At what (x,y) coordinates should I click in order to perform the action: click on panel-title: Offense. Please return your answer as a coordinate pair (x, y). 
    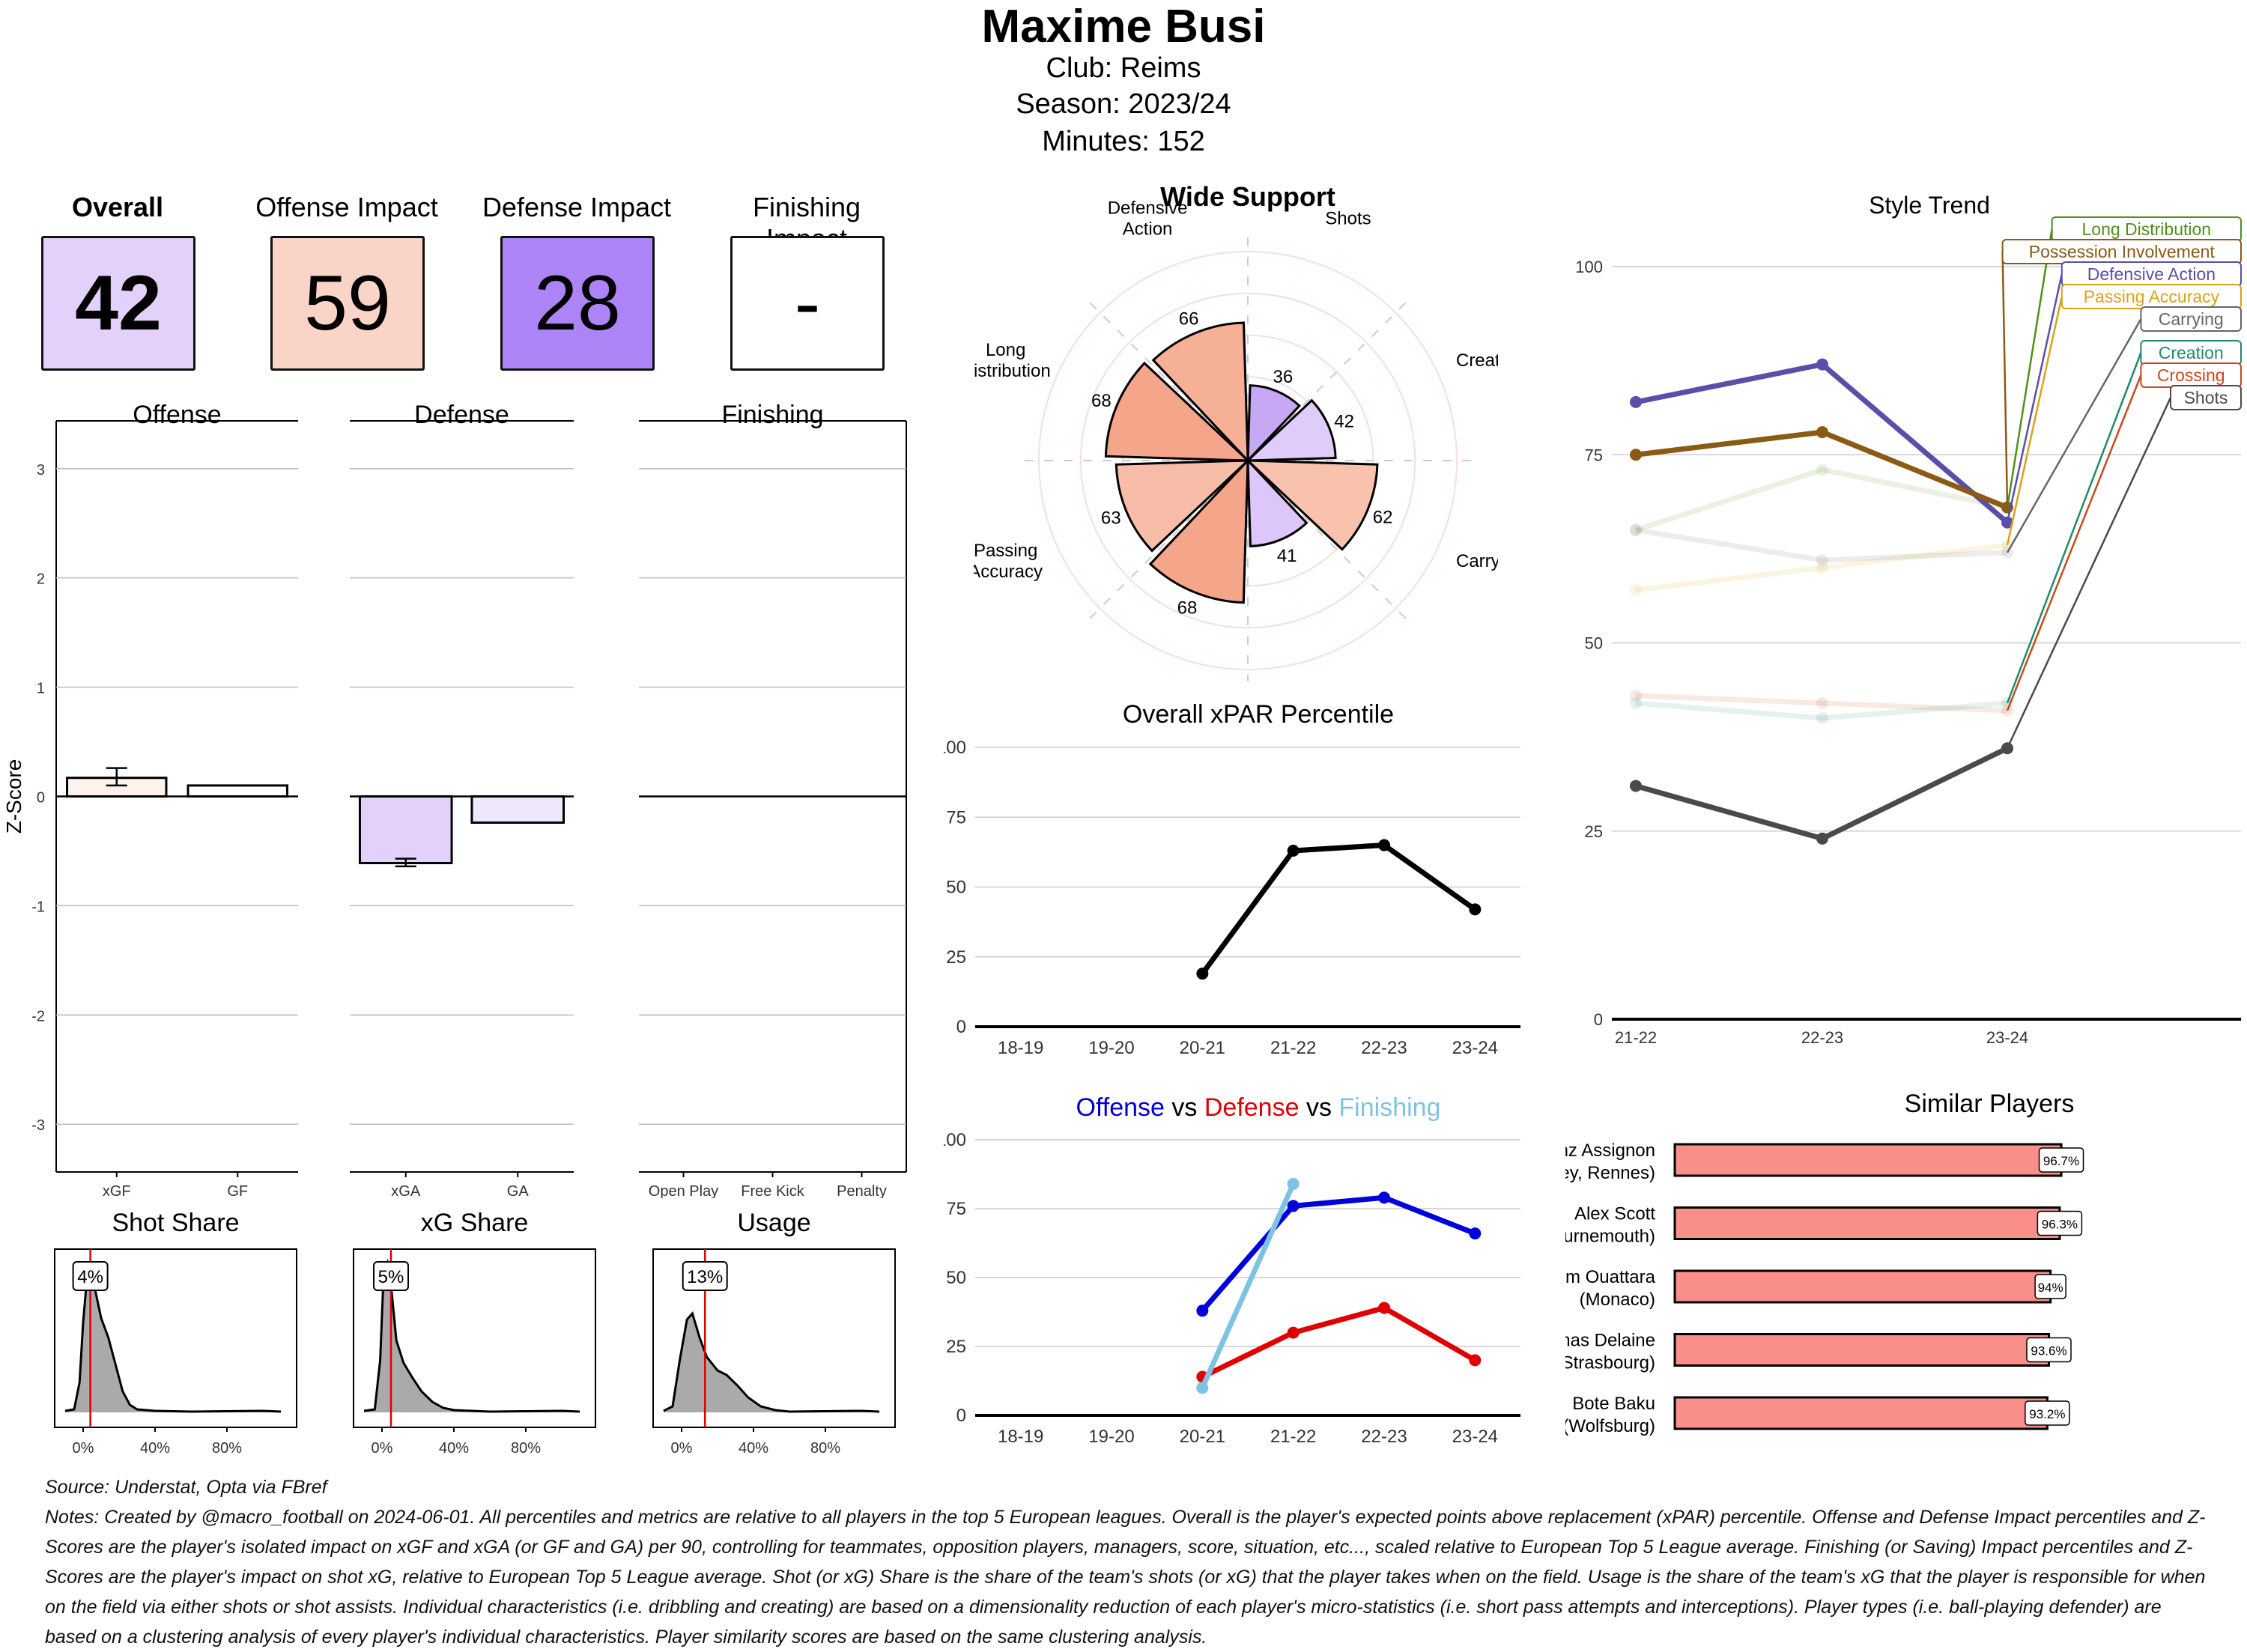
    Looking at the image, I should click on (177, 415).